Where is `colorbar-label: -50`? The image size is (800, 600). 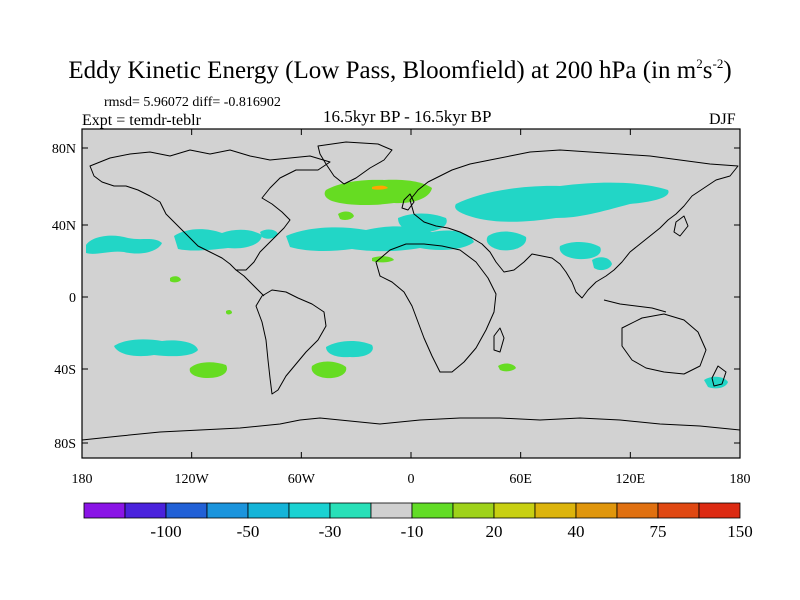 colorbar-label: -50 is located at coordinates (248, 531).